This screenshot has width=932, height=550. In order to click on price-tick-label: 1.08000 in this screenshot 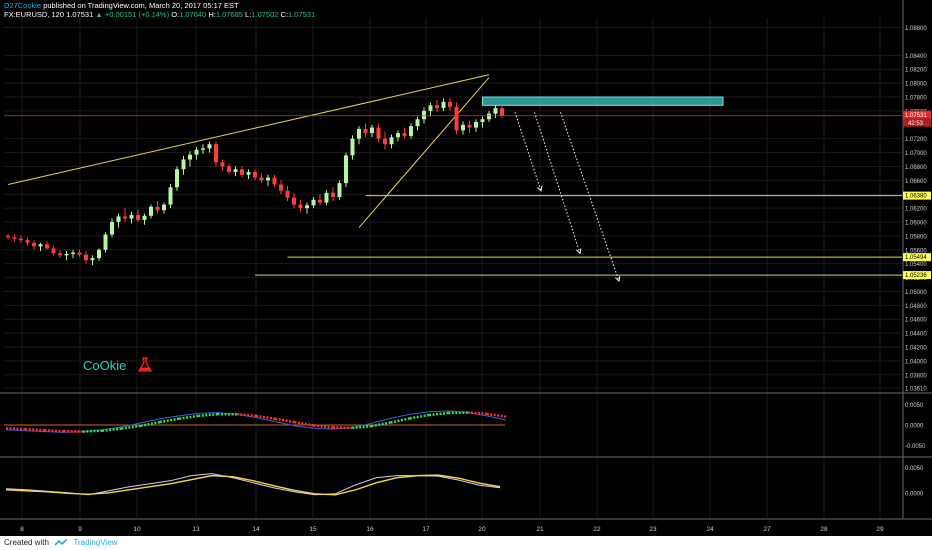, I will do `click(916, 85)`.